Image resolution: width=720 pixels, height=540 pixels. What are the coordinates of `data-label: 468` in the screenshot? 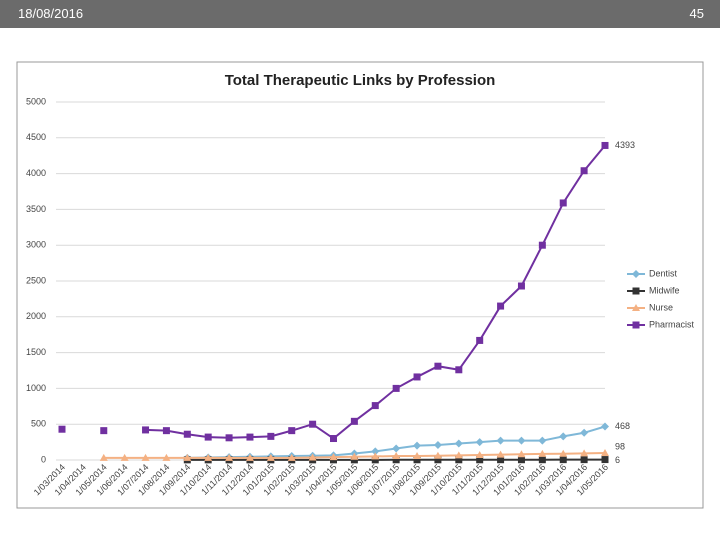 It's located at (622, 426).